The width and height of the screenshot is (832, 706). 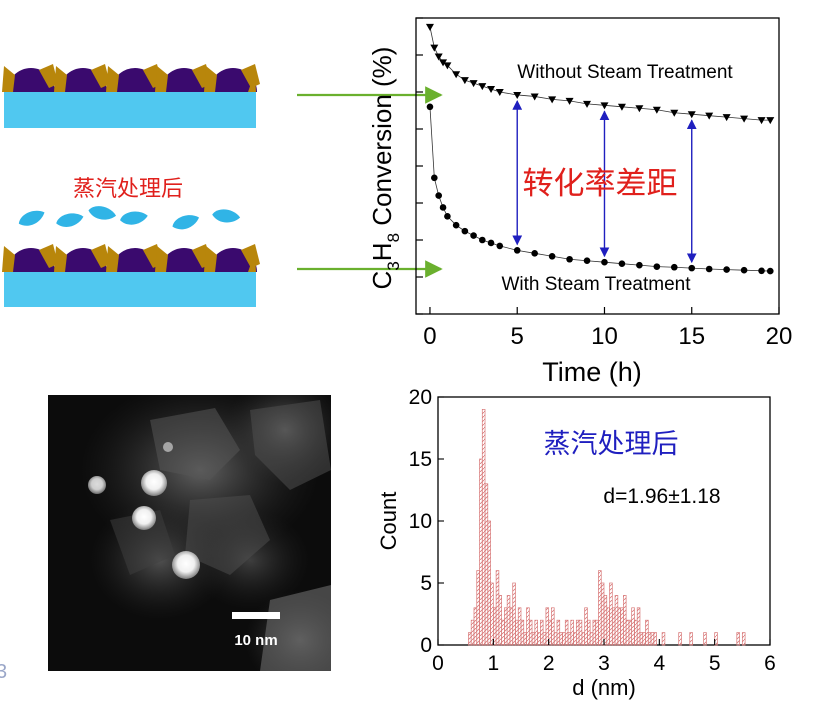 What do you see at coordinates (493, 663) in the screenshot?
I see `x-tick-label: 1` at bounding box center [493, 663].